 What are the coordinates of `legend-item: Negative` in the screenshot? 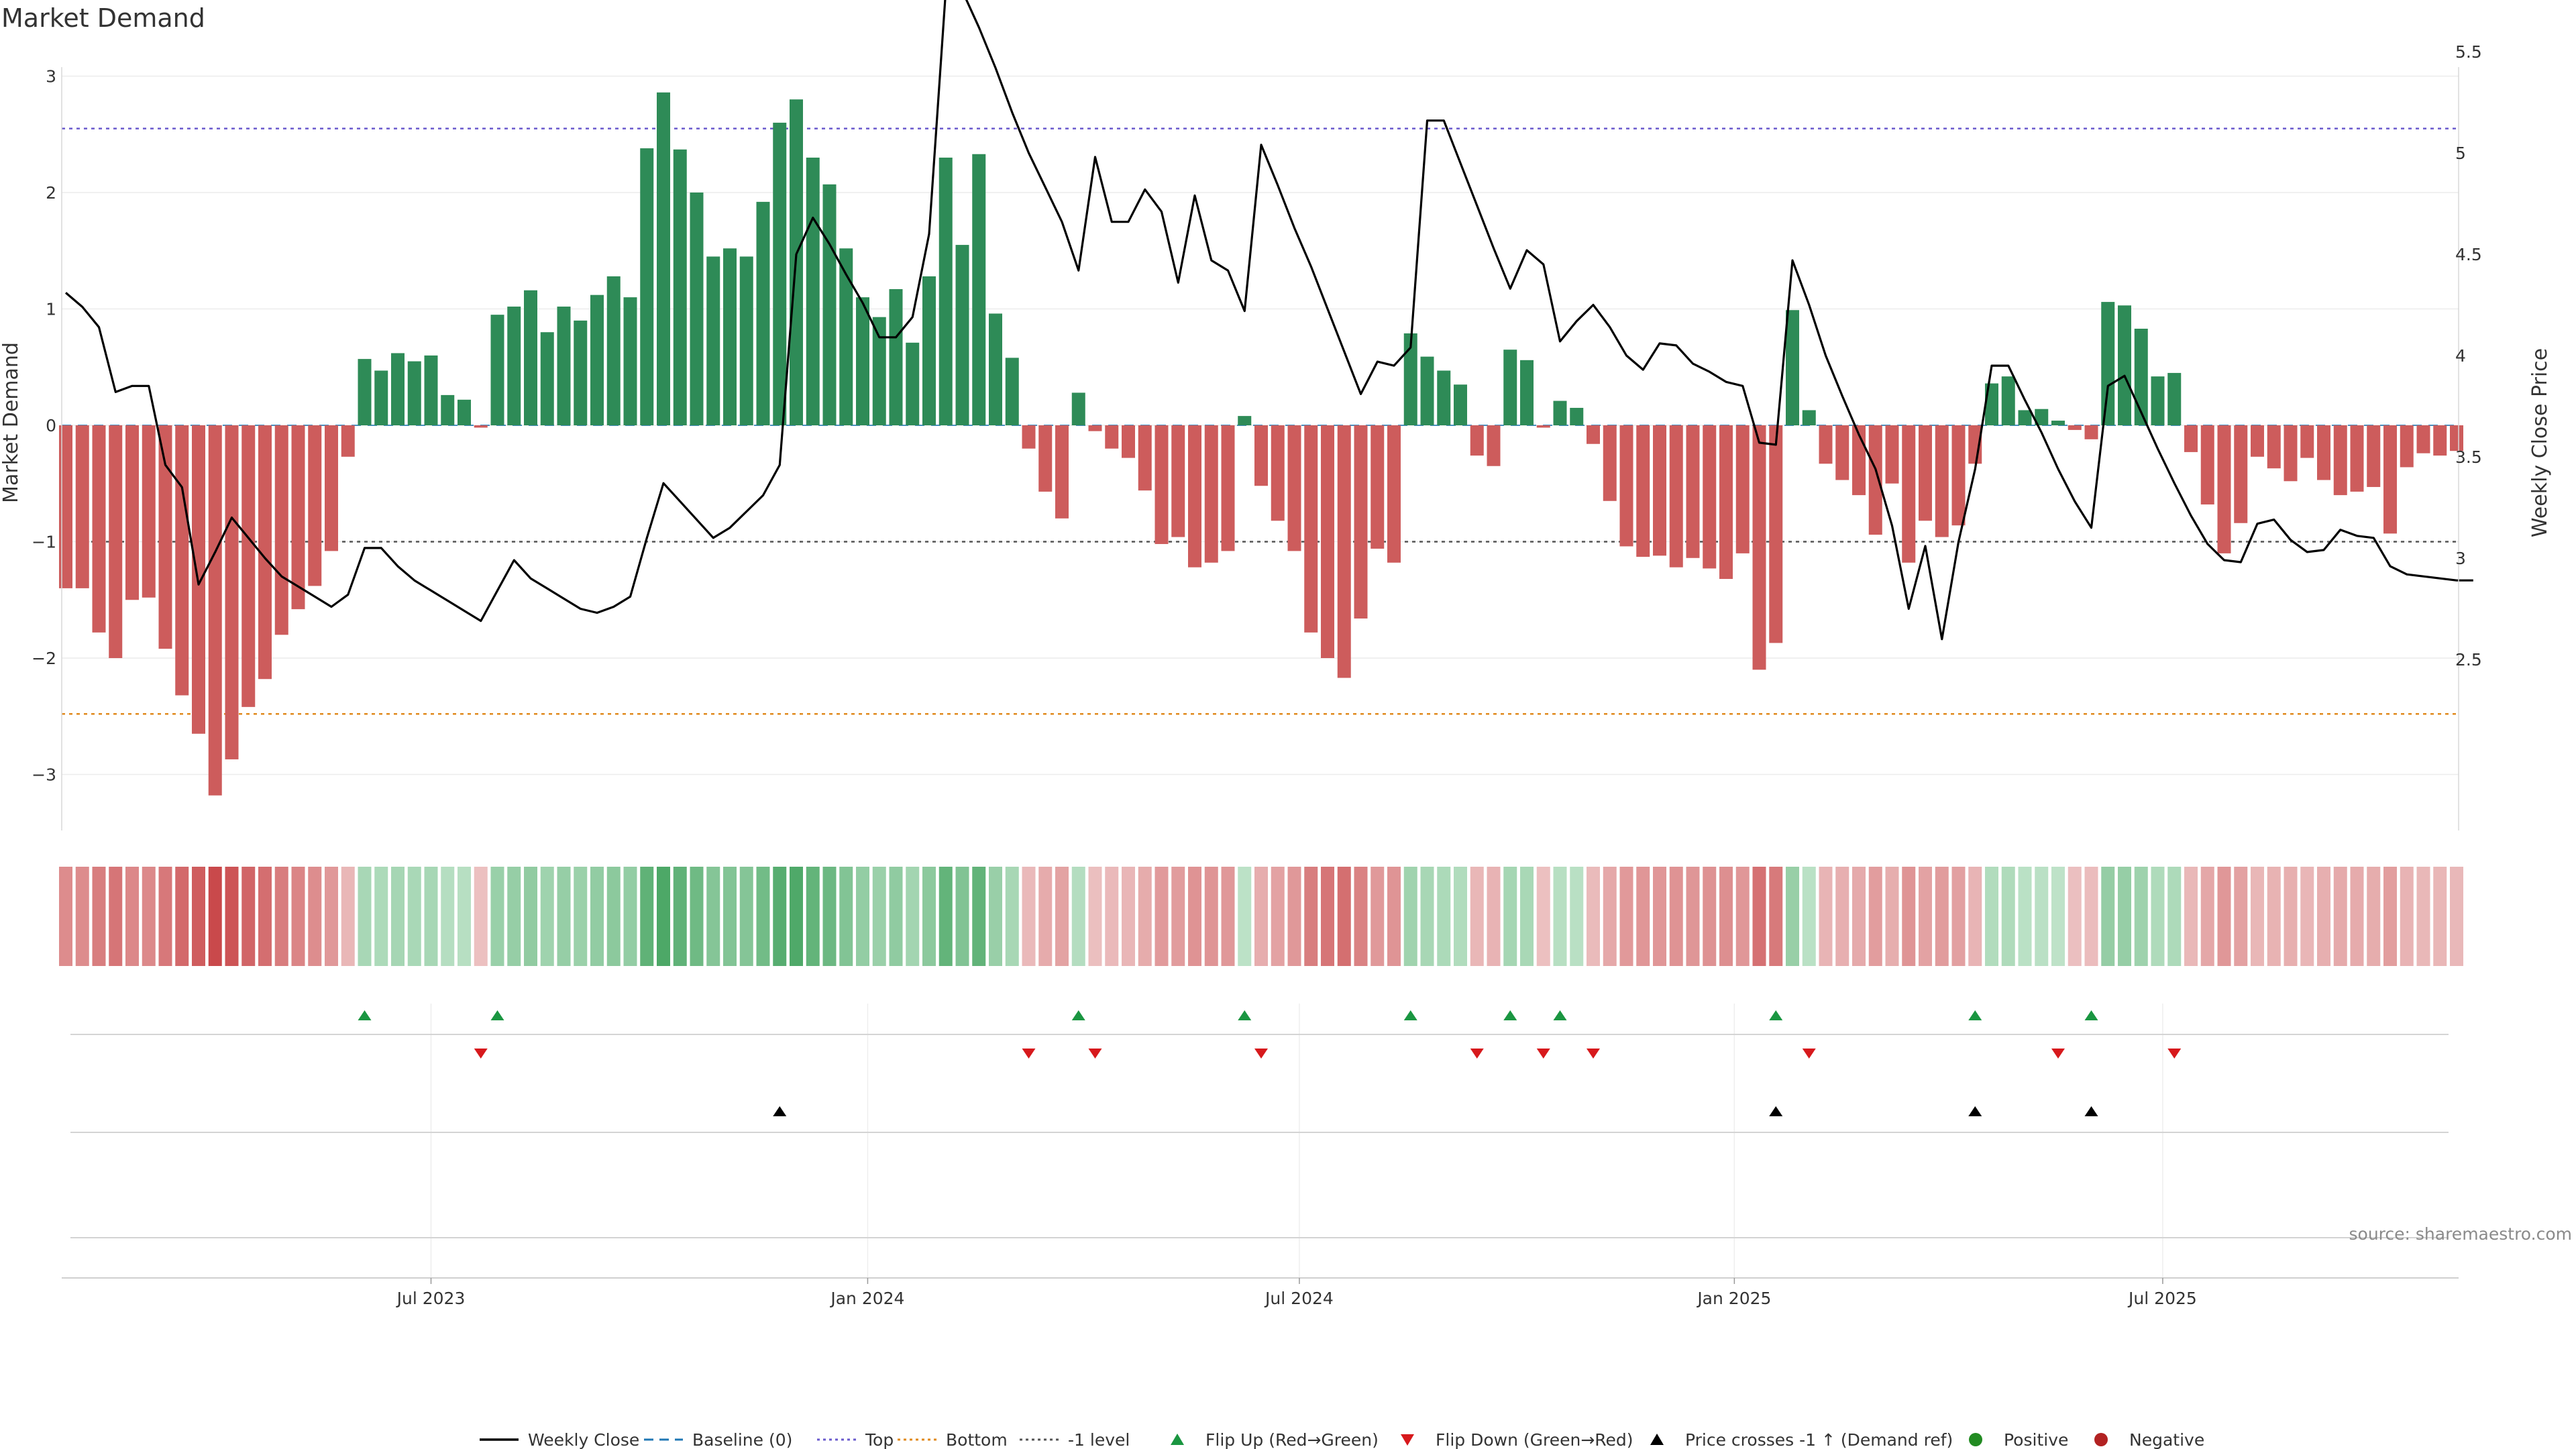 It's located at (2149, 1439).